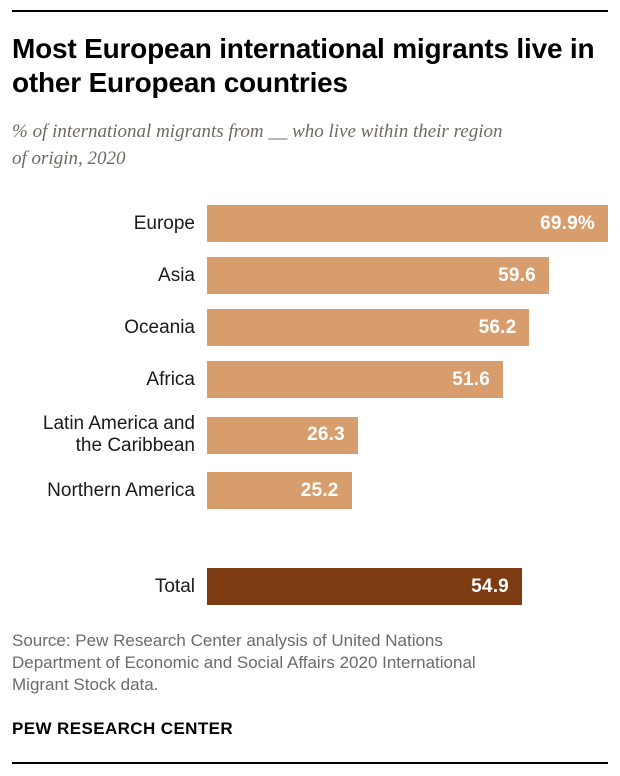  Describe the element at coordinates (310, 763) in the screenshot. I see `bottom-rule` at that location.